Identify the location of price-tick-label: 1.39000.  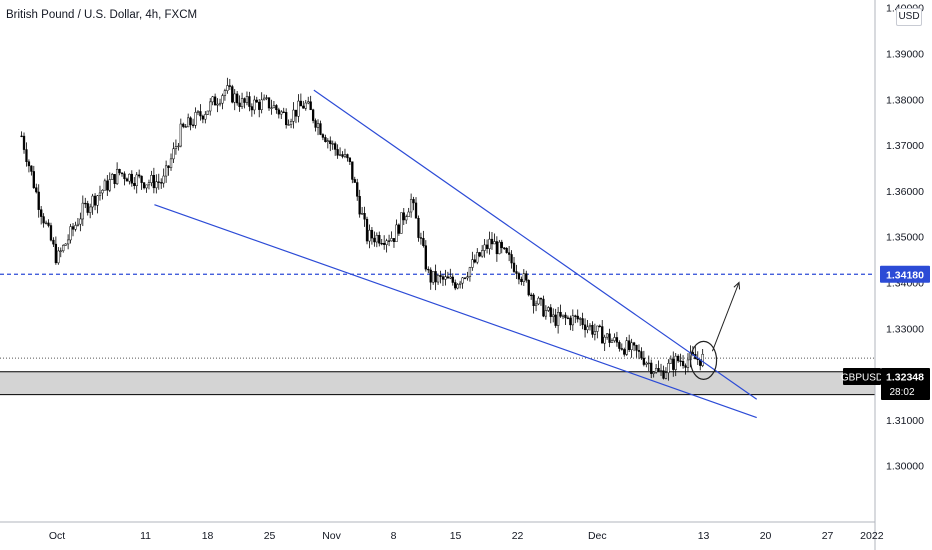
(905, 55).